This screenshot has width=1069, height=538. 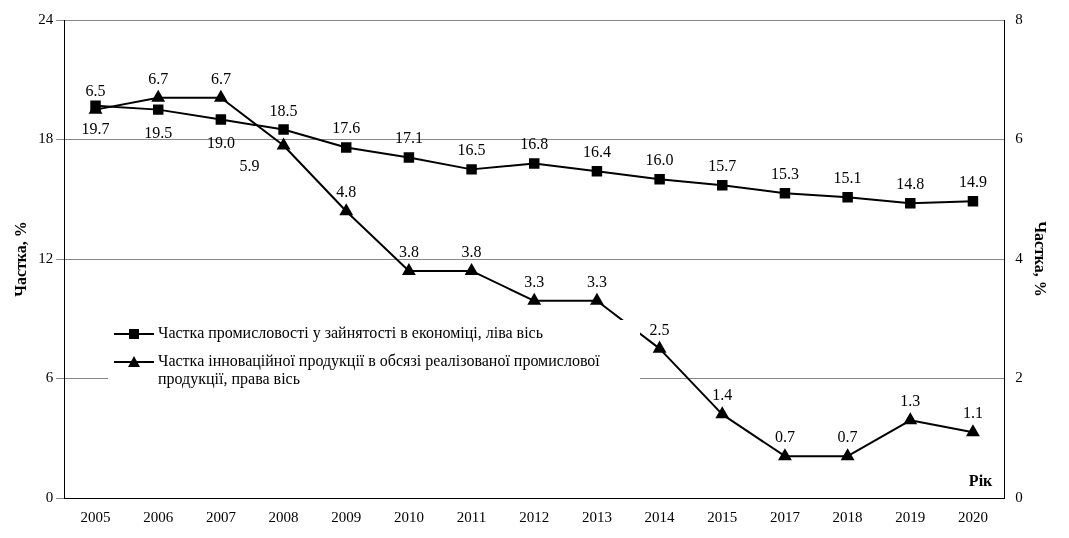 I want to click on y2-tick-label: 4, so click(x=1019, y=257).